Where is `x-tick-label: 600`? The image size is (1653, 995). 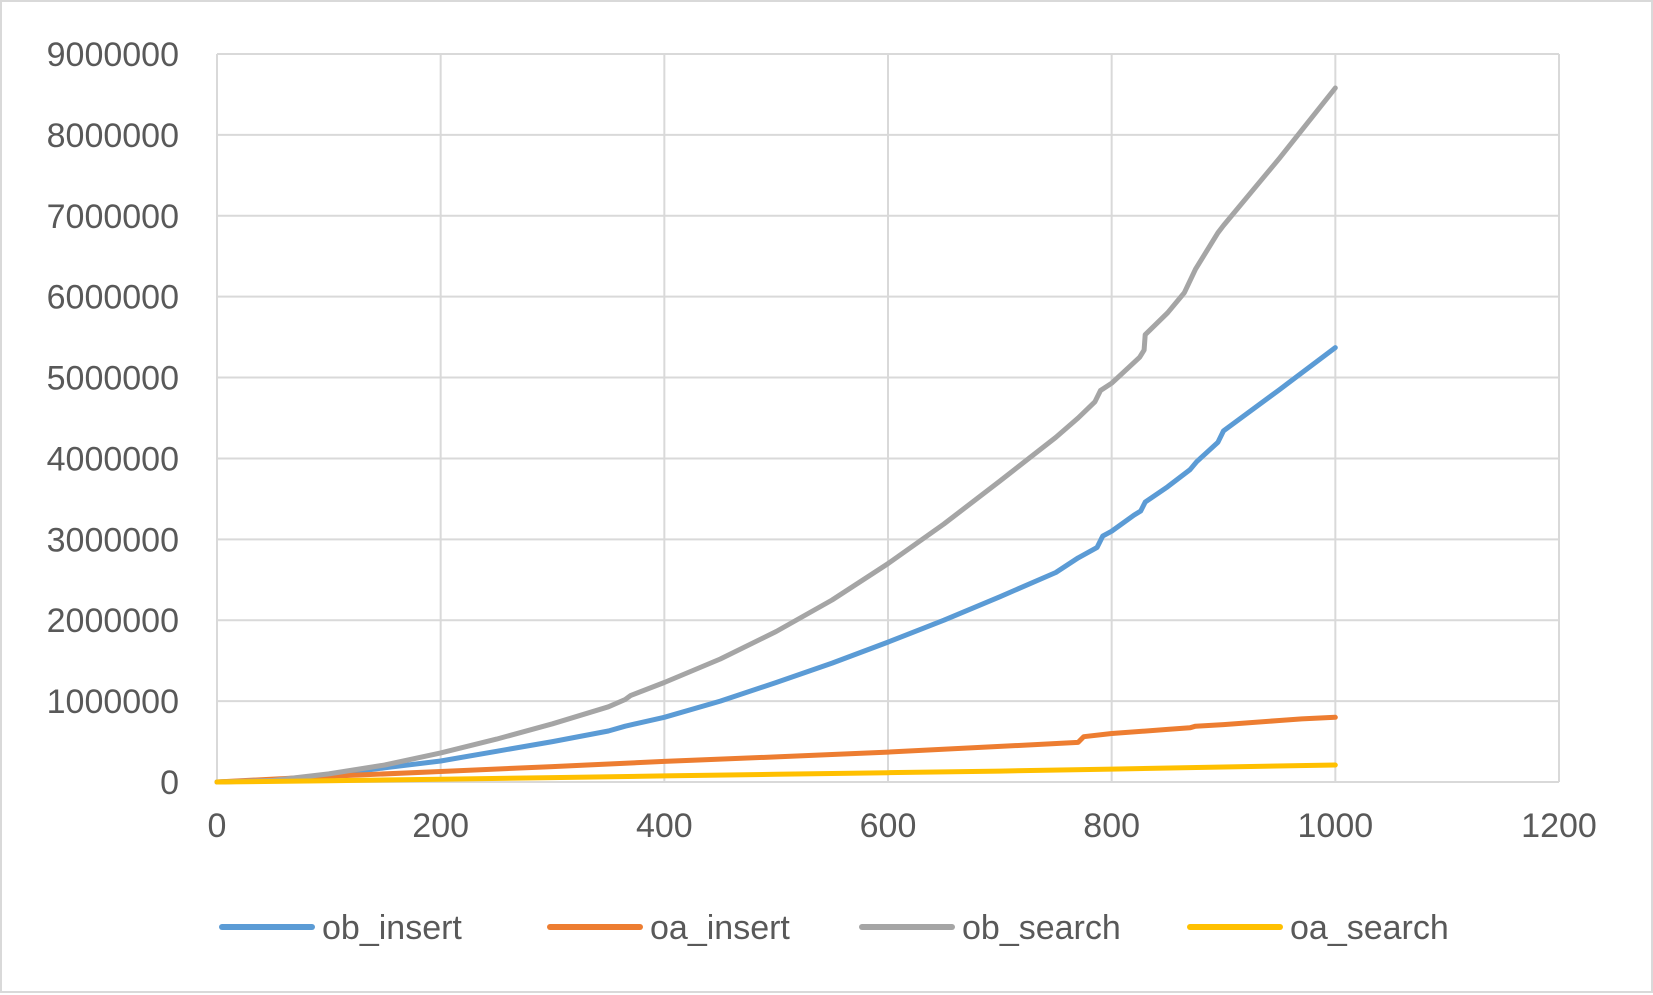
x-tick-label: 600 is located at coordinates (888, 826).